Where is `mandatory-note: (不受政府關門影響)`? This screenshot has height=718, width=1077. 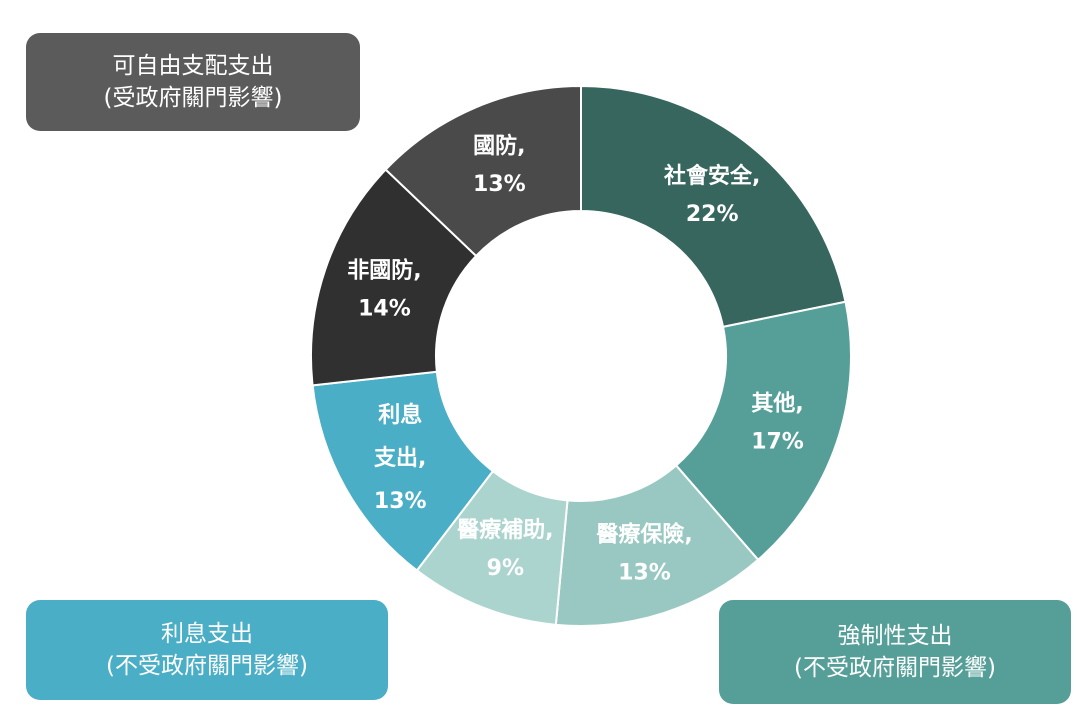 mandatory-note: (不受政府關門影響) is located at coordinates (895, 668).